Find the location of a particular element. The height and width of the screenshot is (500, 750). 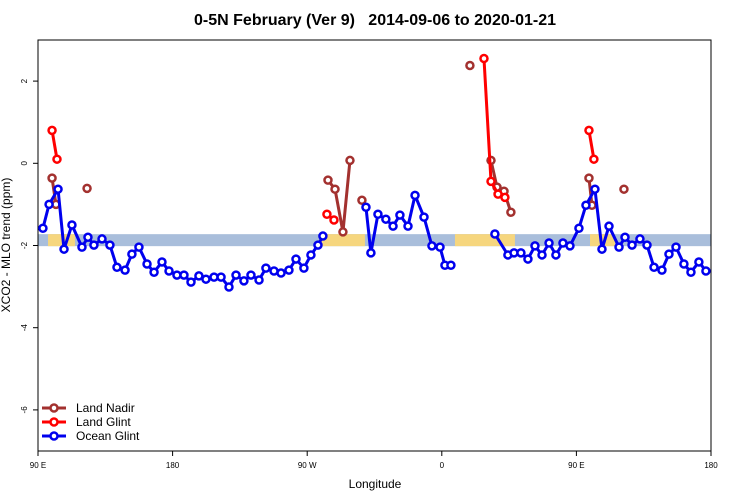

legend-label: Land Nadir is located at coordinates (105, 408).